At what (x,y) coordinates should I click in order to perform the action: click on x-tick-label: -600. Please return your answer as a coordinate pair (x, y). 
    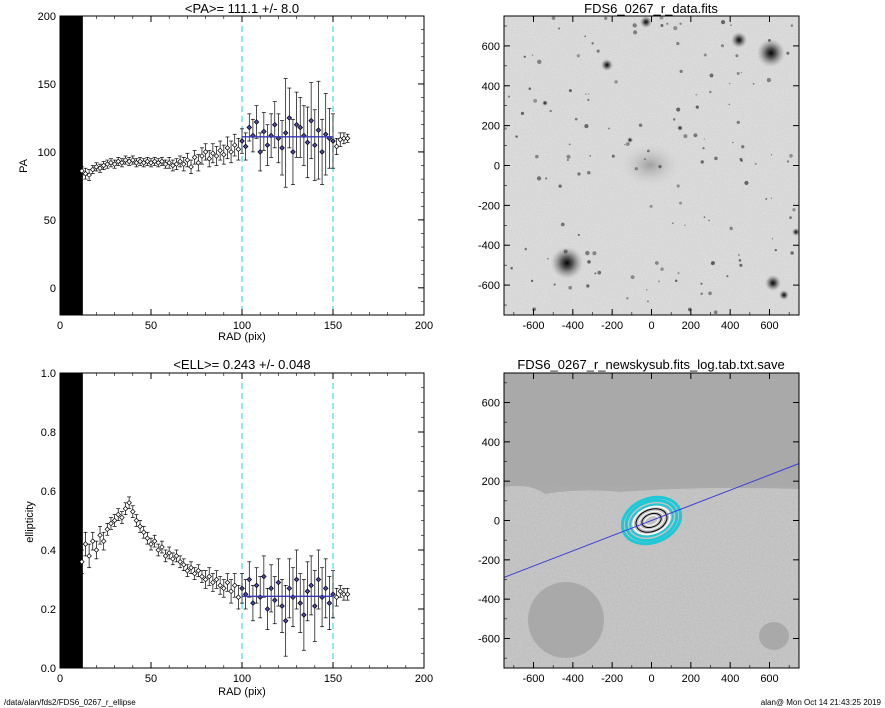
    Looking at the image, I should click on (533, 326).